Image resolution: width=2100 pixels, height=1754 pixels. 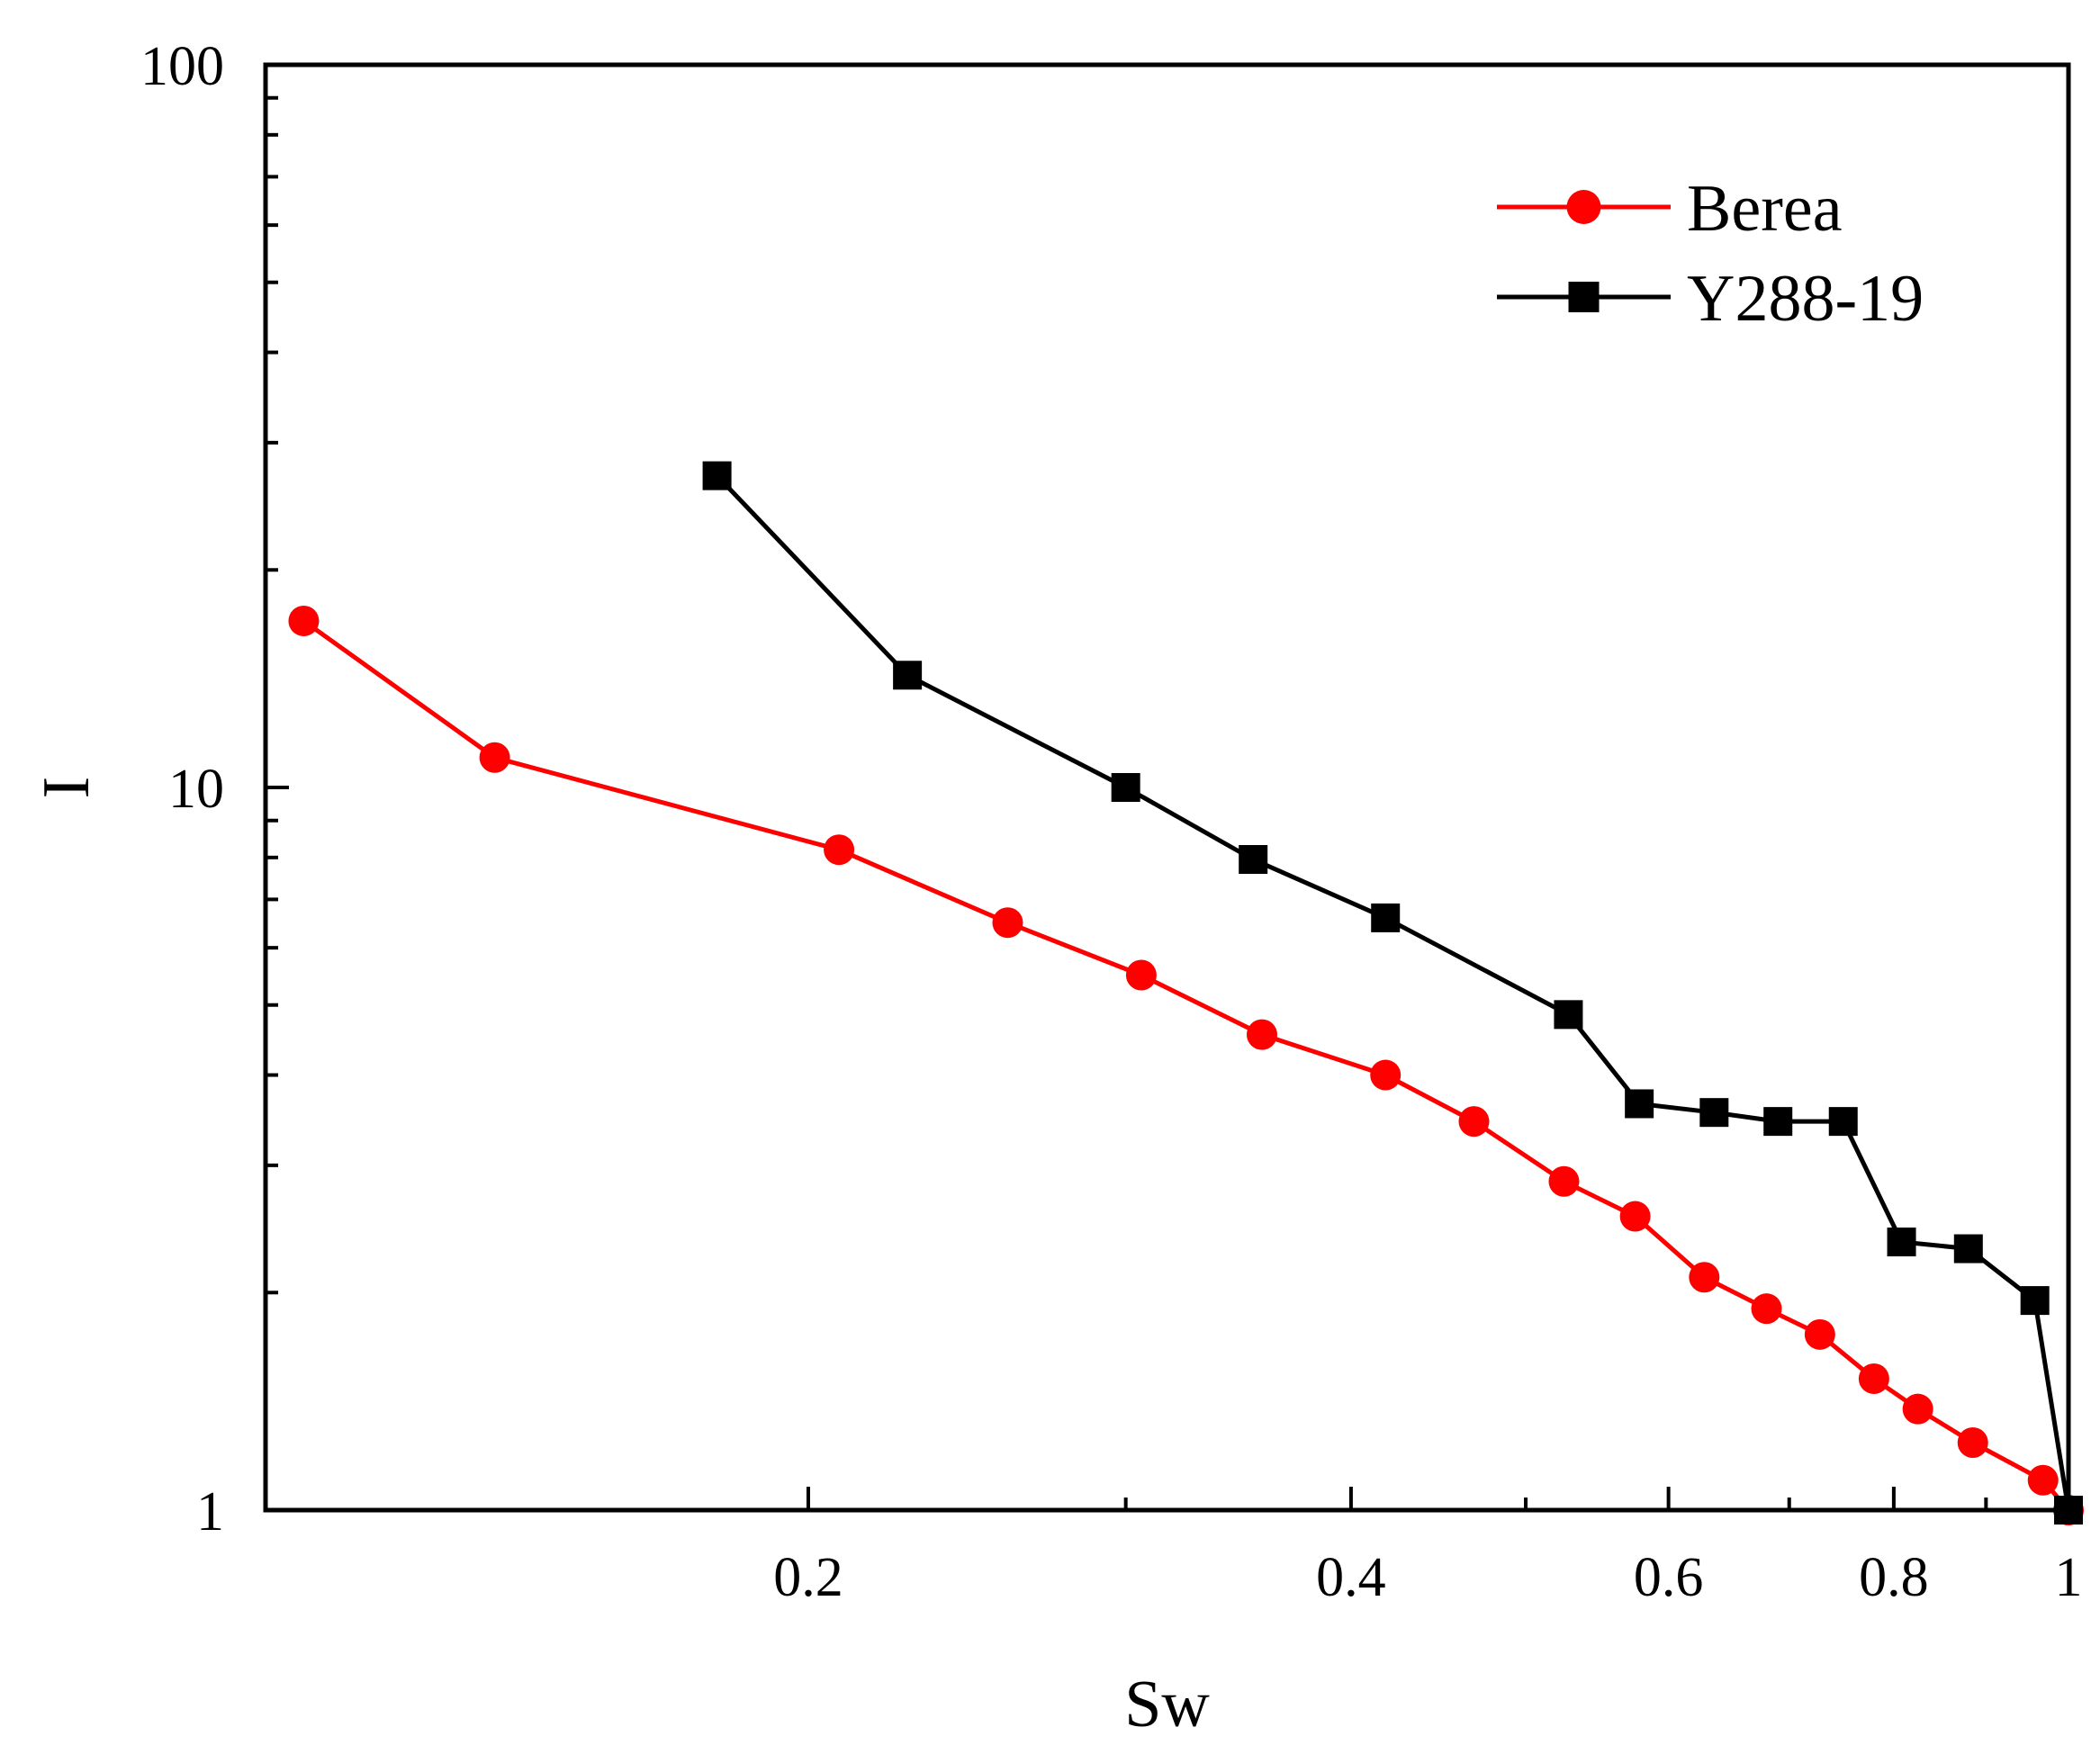 What do you see at coordinates (1805, 299) in the screenshot?
I see `legend-label-y288-19: Y288-19` at bounding box center [1805, 299].